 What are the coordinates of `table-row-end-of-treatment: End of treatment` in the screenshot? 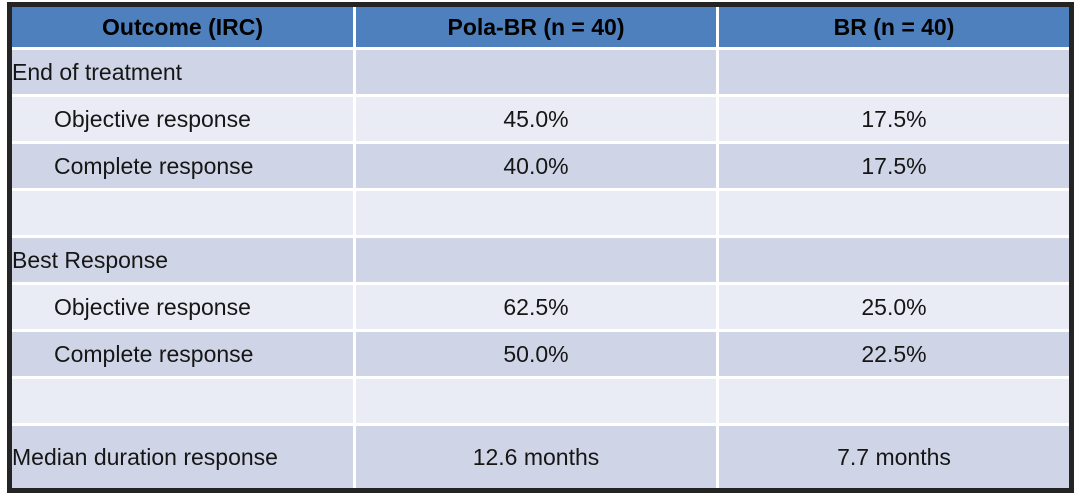 It's located at (540, 72).